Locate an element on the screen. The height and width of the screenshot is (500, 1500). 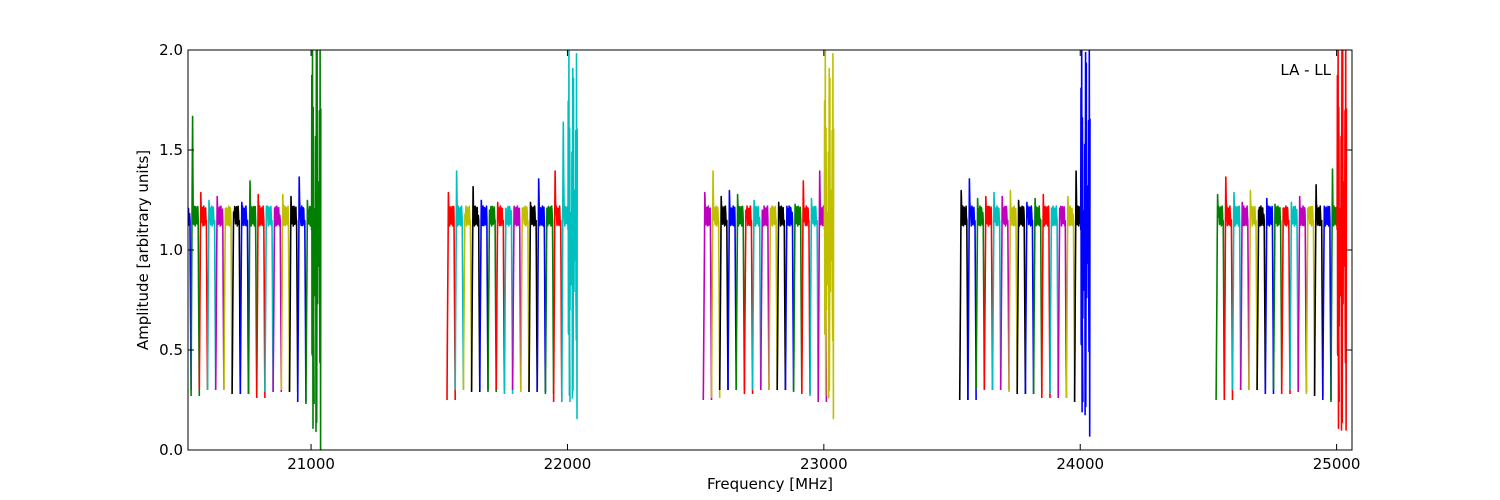
y-axis-label: Amplitude [arbitrary units] is located at coordinates (143, 250).